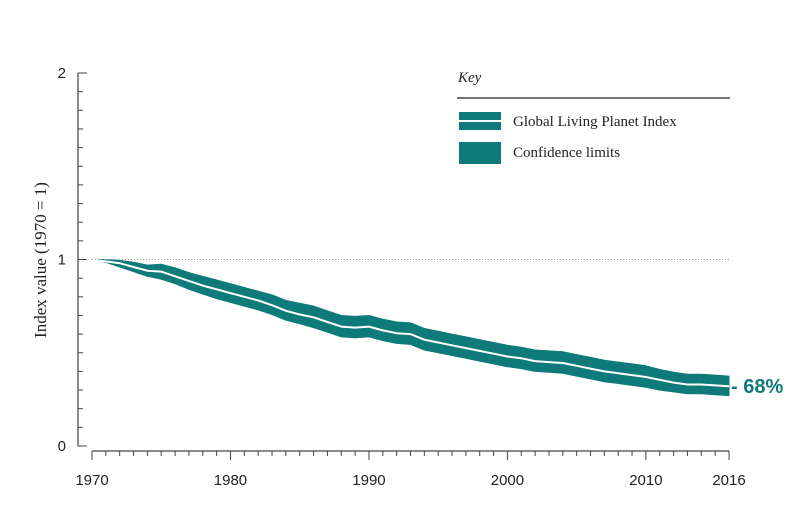  Describe the element at coordinates (566, 153) in the screenshot. I see `legend-label-confidence: Confidence limits` at that location.